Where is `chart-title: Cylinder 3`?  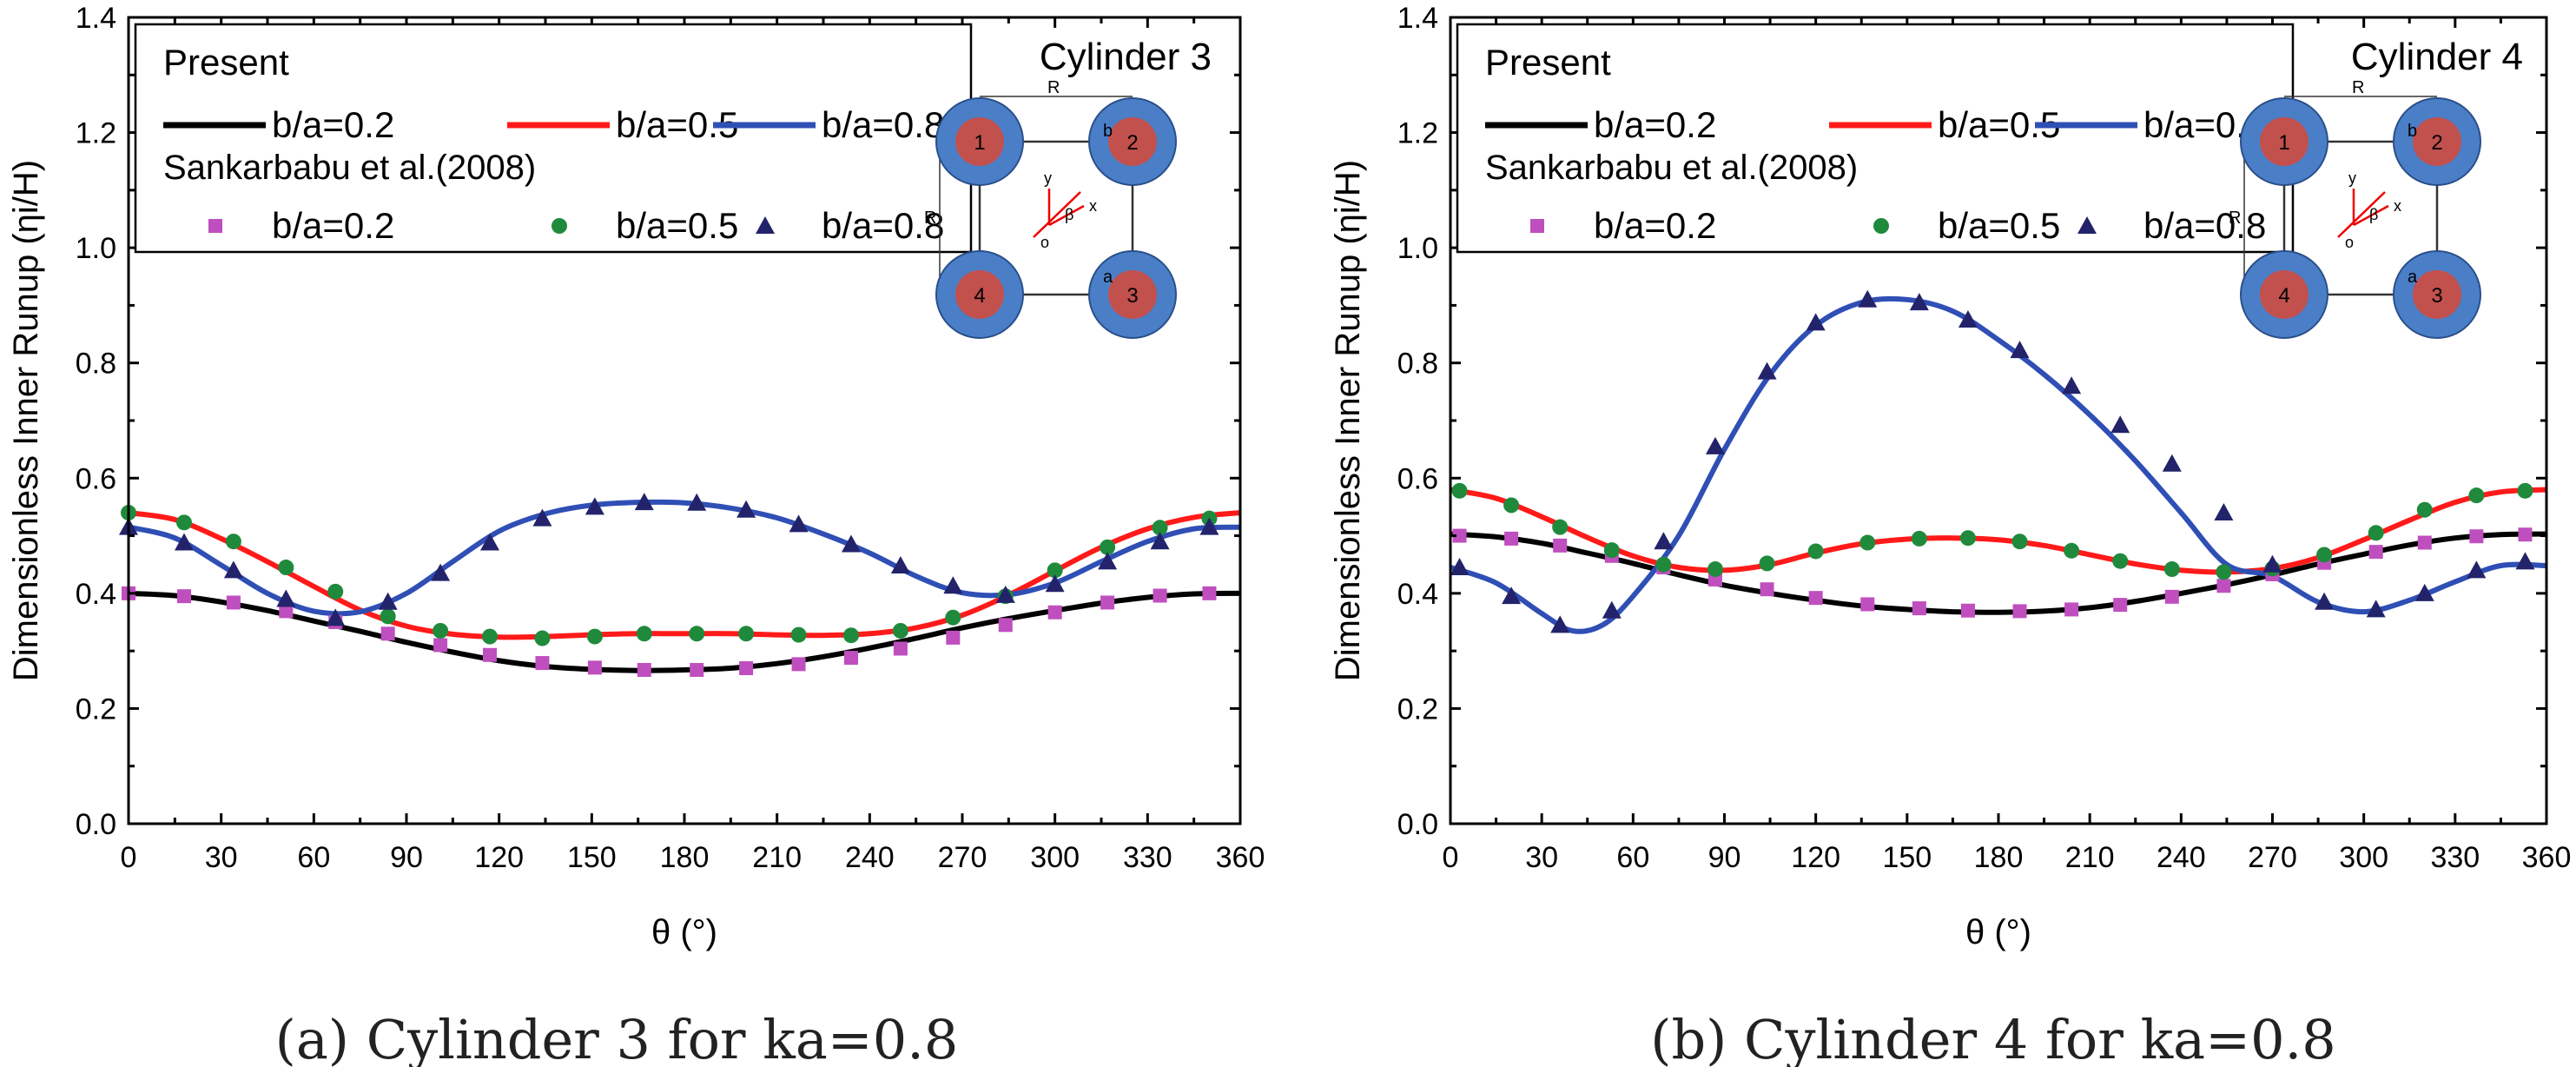
chart-title: Cylinder 3 is located at coordinates (1126, 57).